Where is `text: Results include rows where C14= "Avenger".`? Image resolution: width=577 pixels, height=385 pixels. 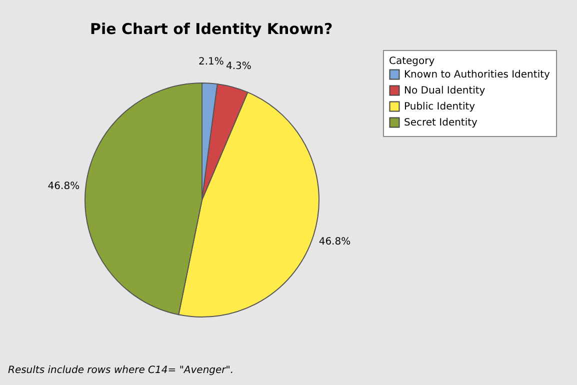
text: Results include rows where C14= "Avenger". is located at coordinates (121, 370).